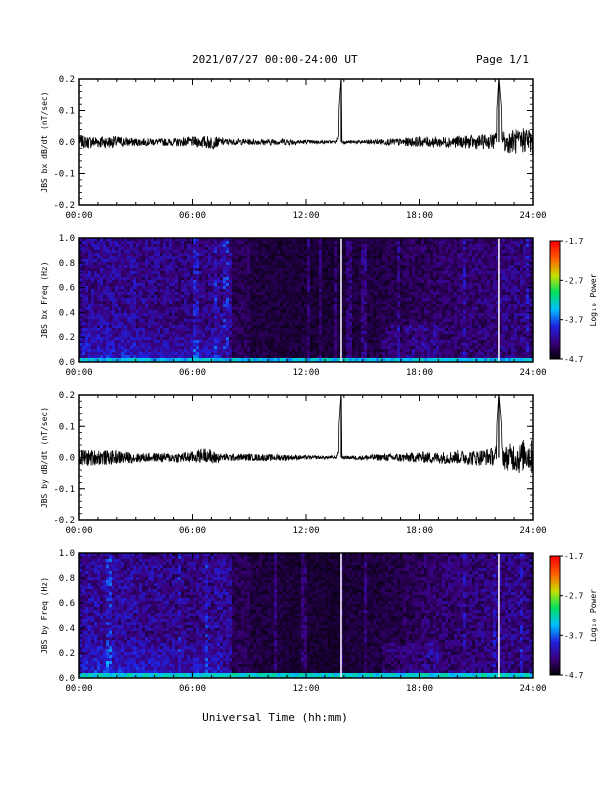 This screenshot has width=612, height=792. I want to click on y-axis-title: JBS by dB/dt (nT/sec), so click(44, 457).